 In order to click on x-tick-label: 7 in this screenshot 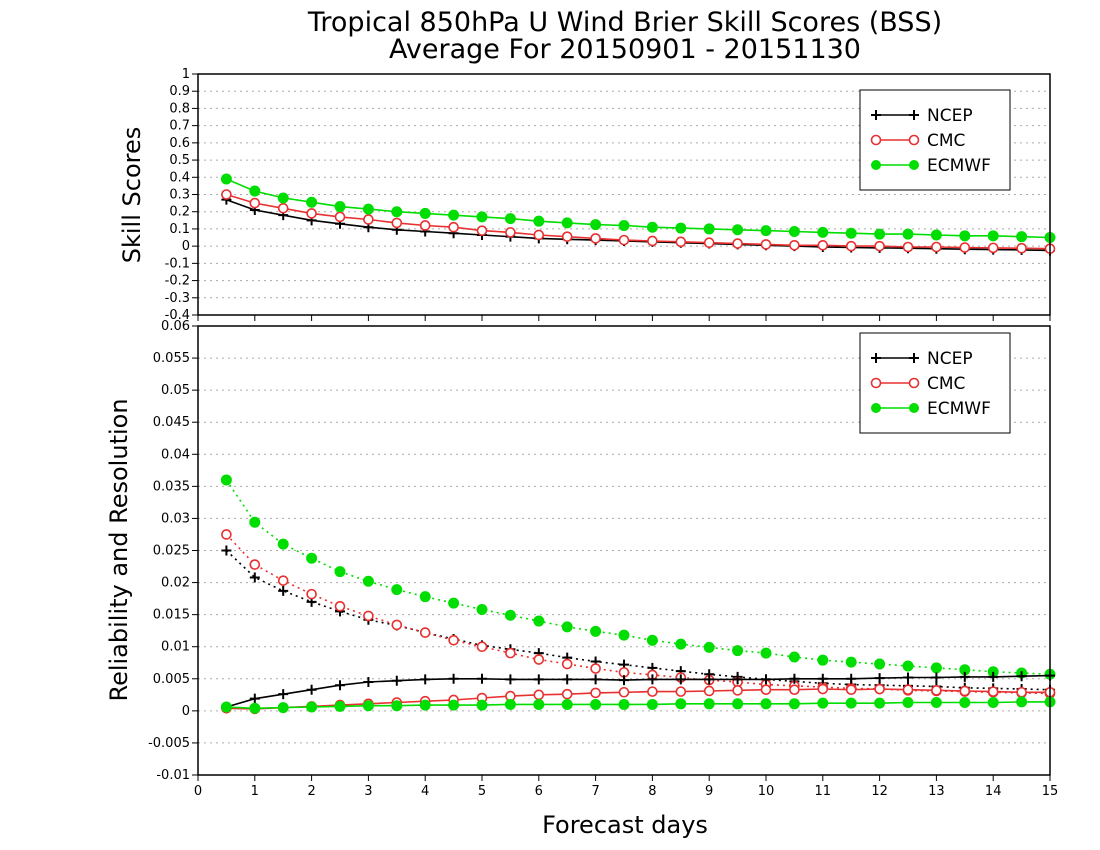, I will do `click(595, 791)`.